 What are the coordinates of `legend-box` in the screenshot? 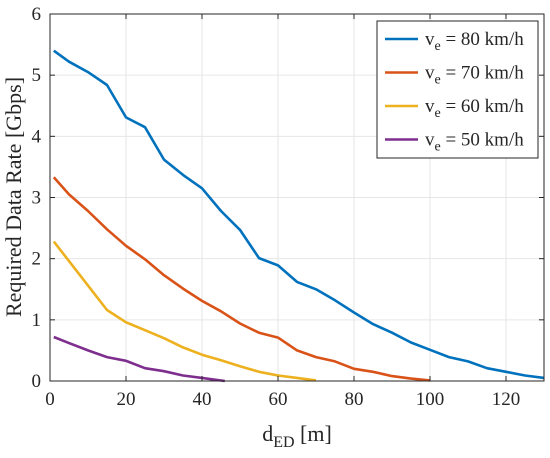 It's located at (457, 89).